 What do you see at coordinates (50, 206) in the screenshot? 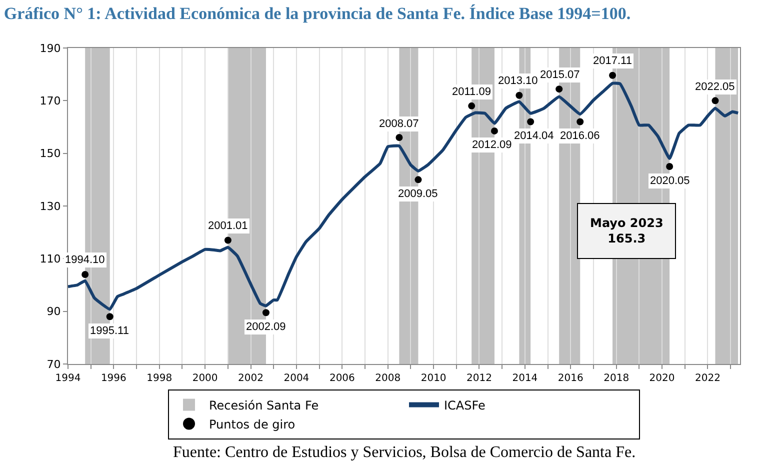
I see `y-tick-label: 130` at bounding box center [50, 206].